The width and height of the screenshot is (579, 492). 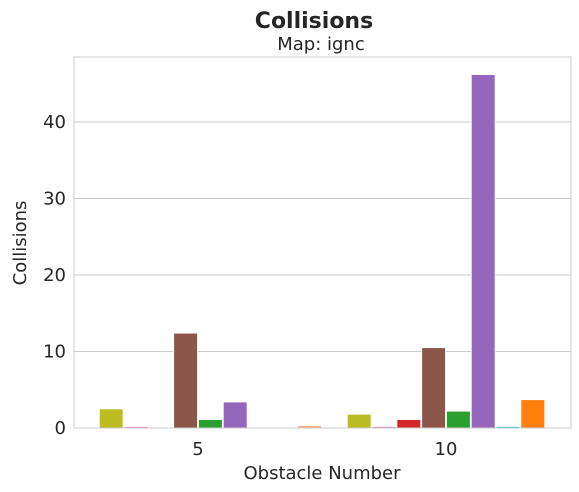 What do you see at coordinates (458, 419) in the screenshot?
I see `bar-10-s5` at bounding box center [458, 419].